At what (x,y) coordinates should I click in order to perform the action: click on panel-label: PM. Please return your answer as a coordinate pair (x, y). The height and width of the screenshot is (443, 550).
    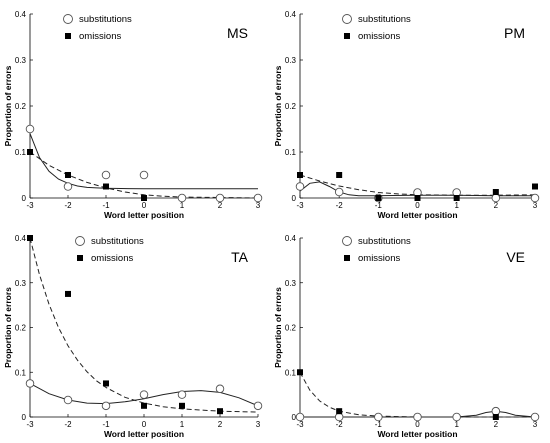
    Looking at the image, I should click on (514, 33).